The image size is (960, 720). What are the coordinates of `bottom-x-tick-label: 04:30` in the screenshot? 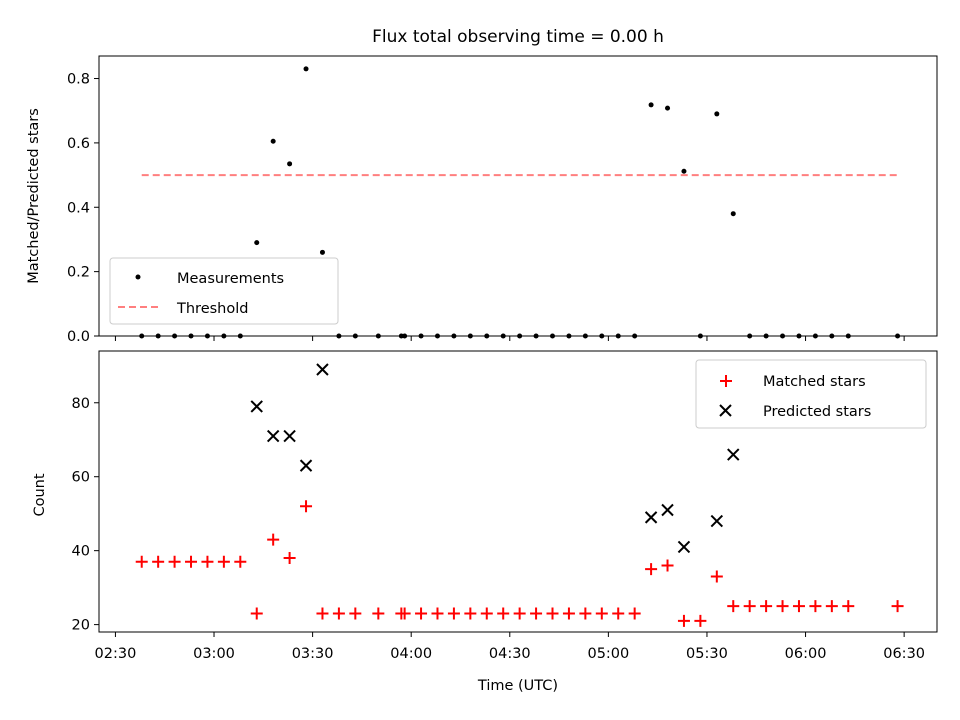 It's located at (510, 654).